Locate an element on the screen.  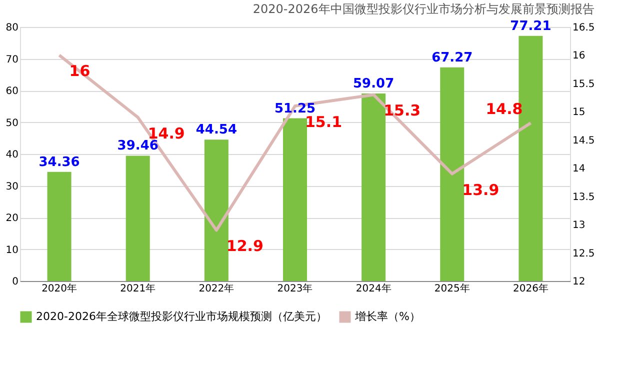
x-tick-label: 2026年 is located at coordinates (530, 288).